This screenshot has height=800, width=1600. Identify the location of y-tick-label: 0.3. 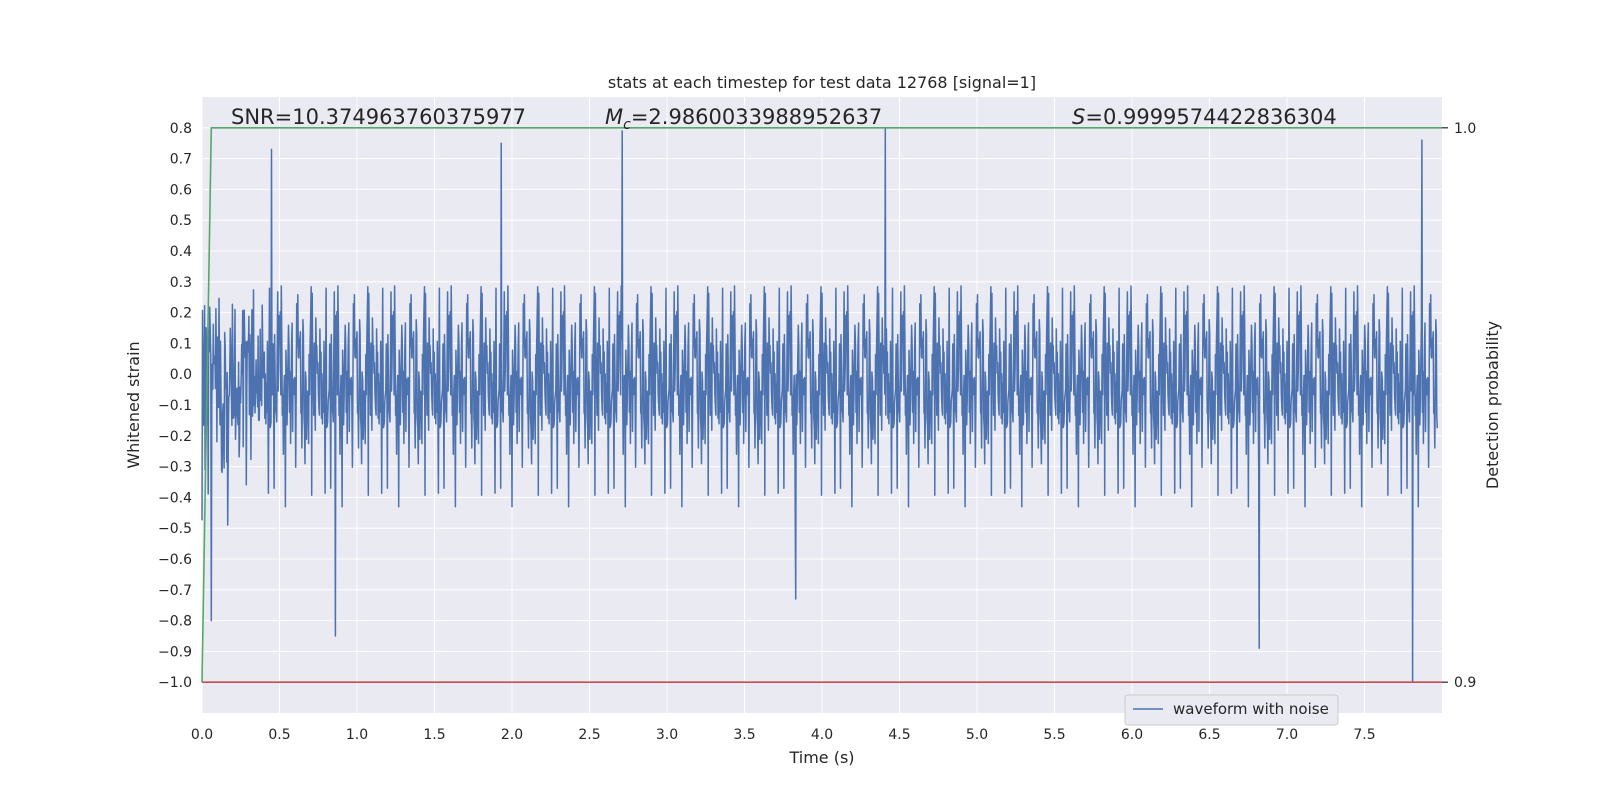
(181, 283).